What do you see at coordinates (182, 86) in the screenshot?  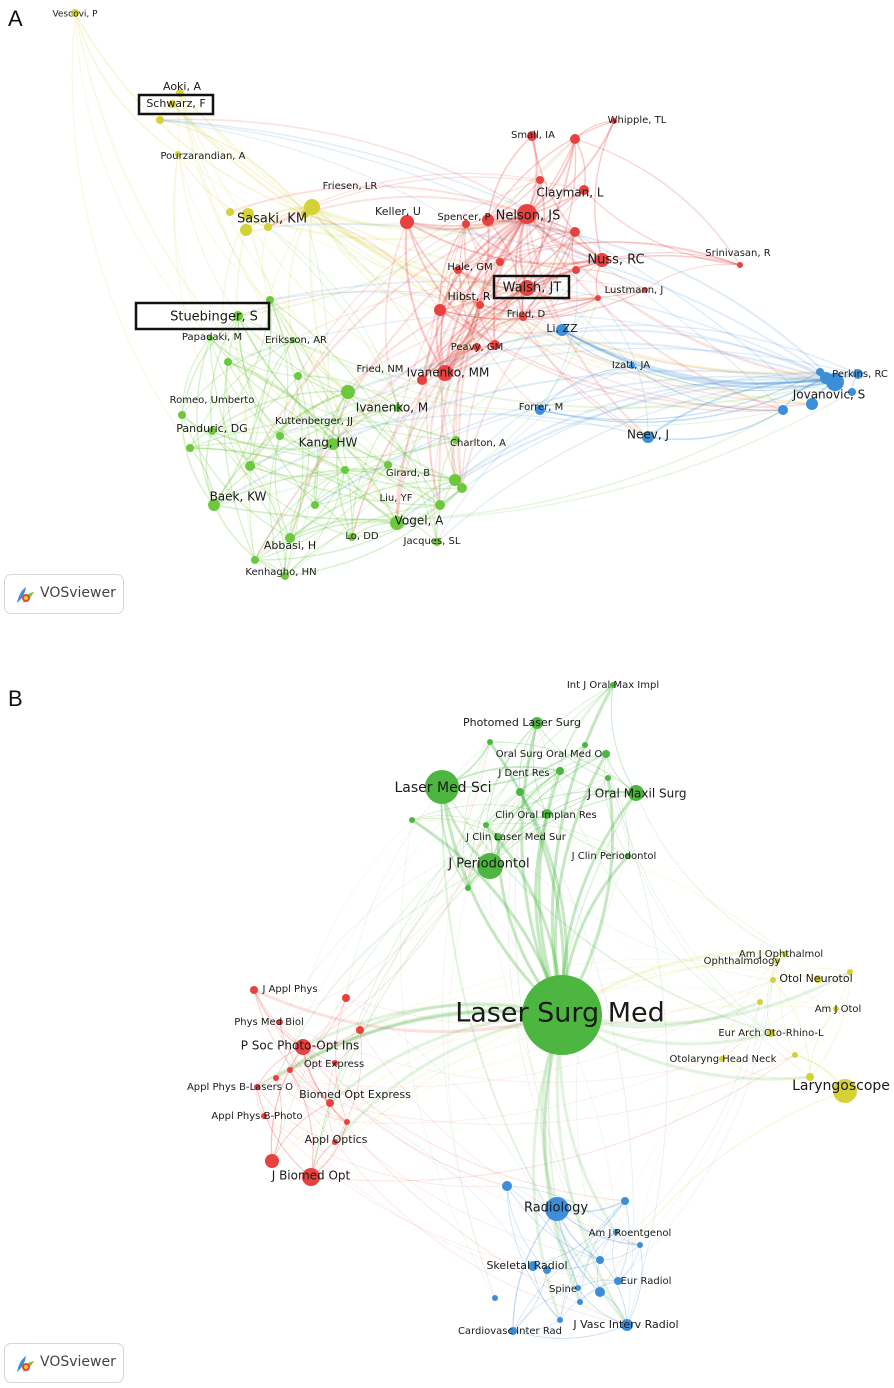 I see `node-label: Aoki, A` at bounding box center [182, 86].